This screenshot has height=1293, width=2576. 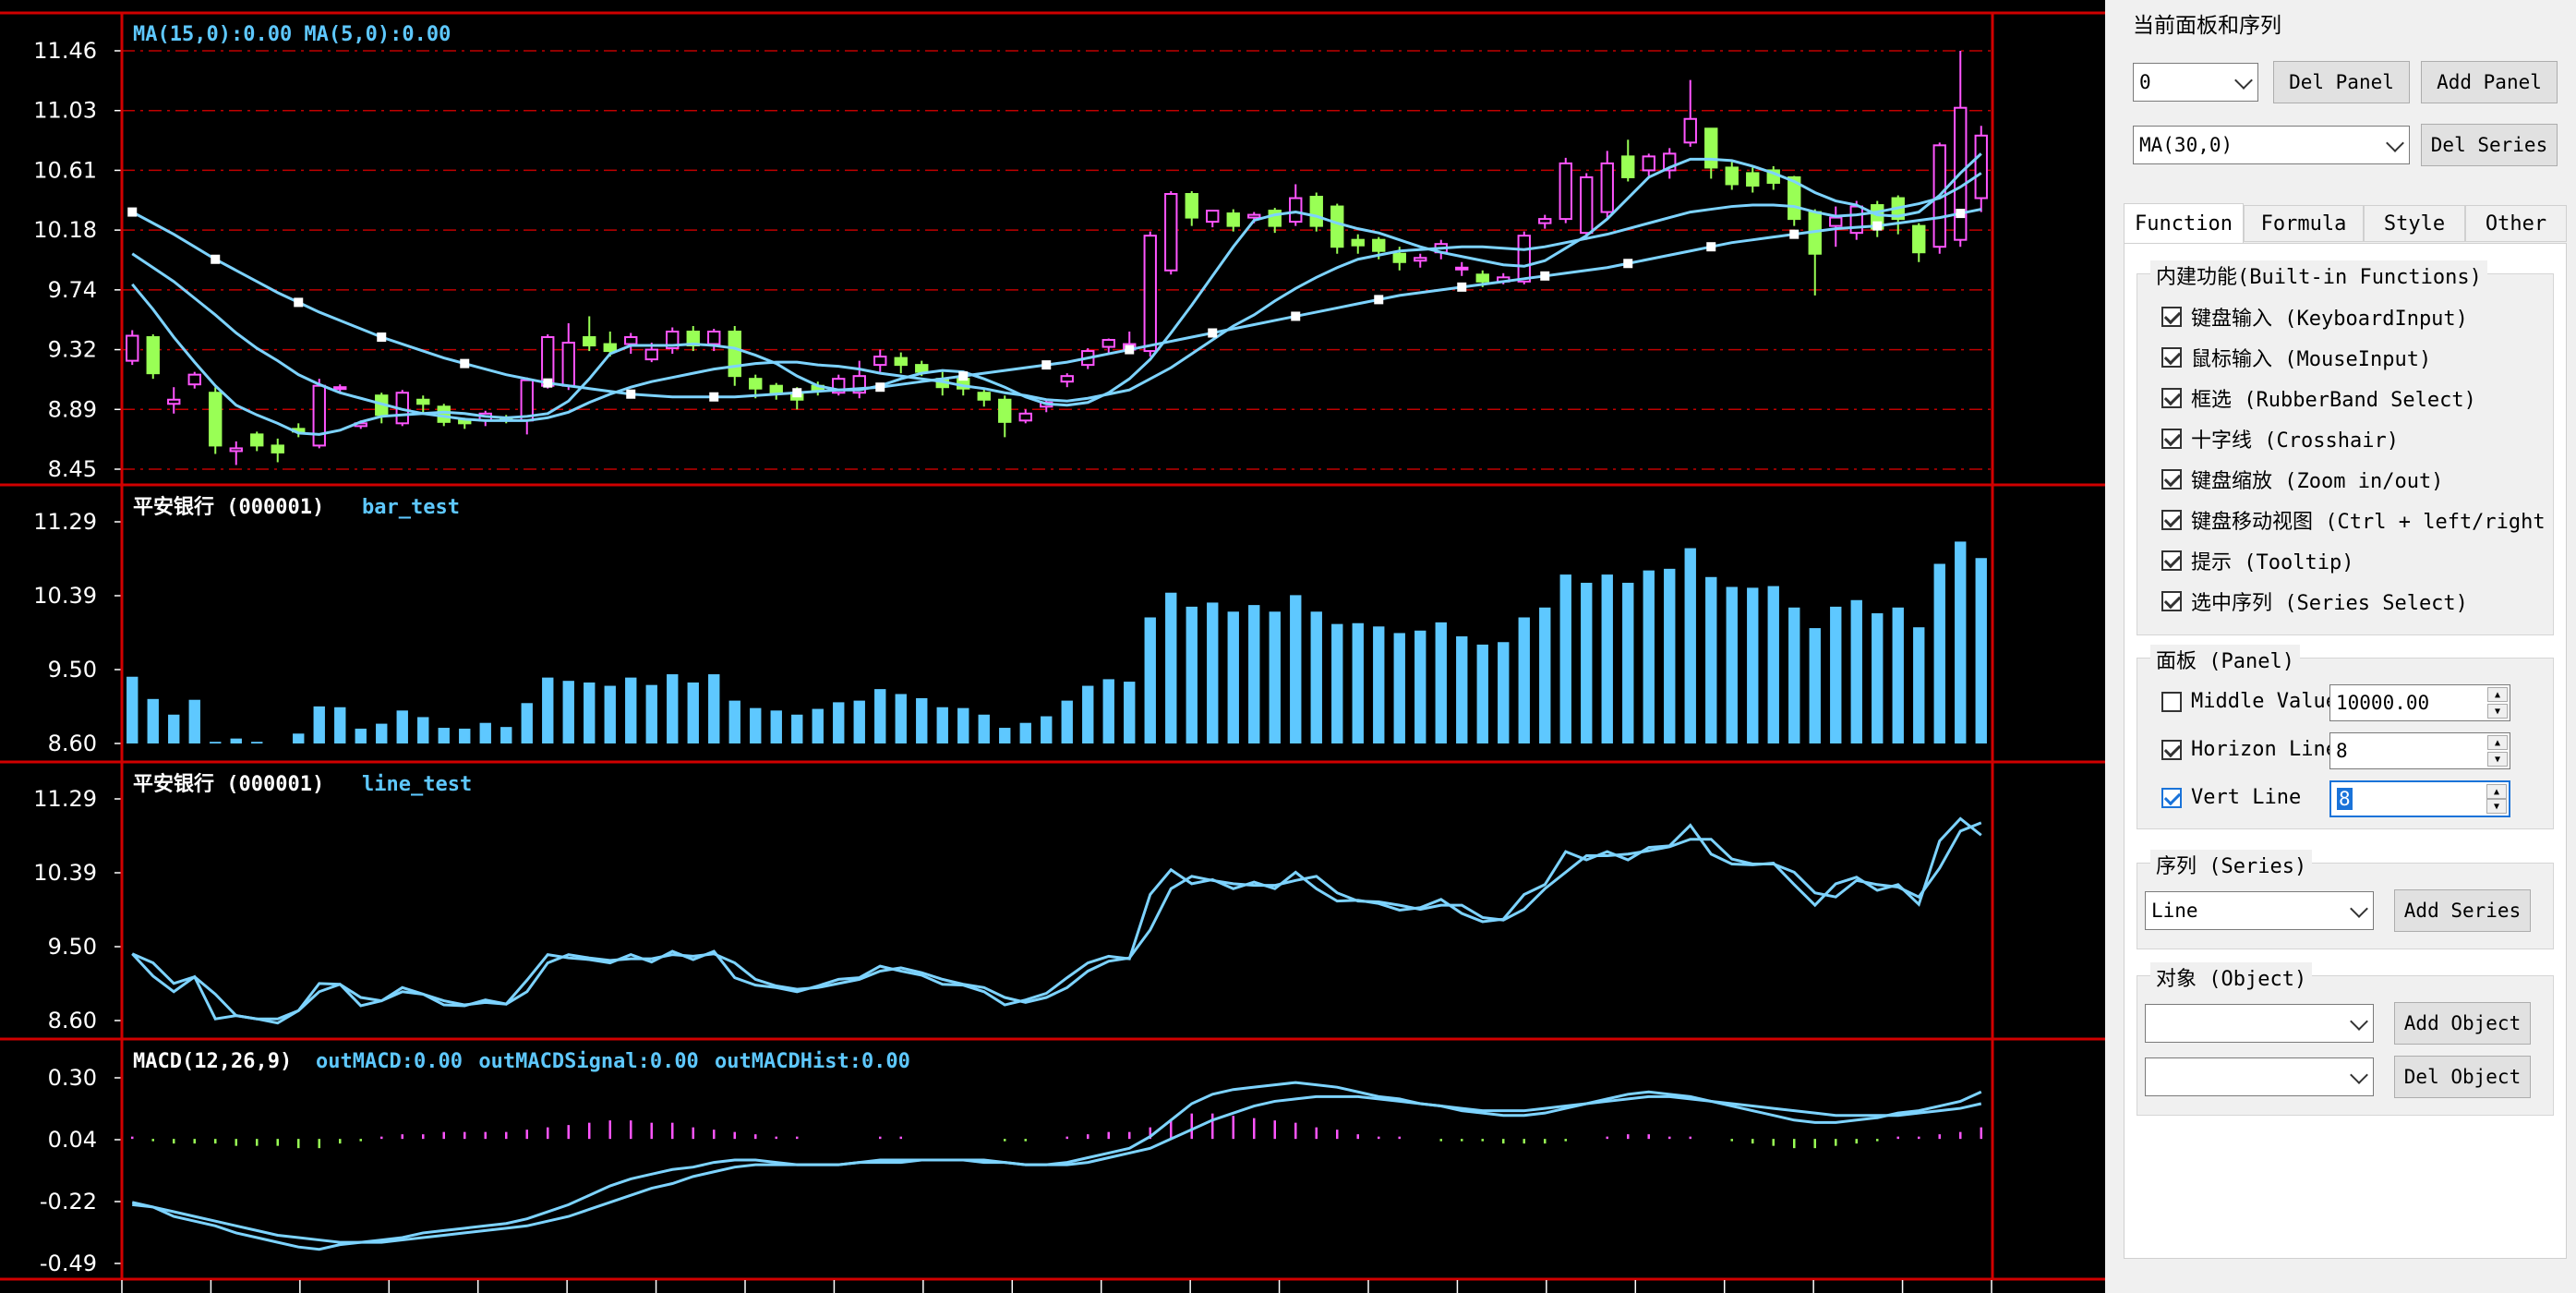 I want to click on cb-horizon-line: Horizon Line, so click(x=2249, y=749).